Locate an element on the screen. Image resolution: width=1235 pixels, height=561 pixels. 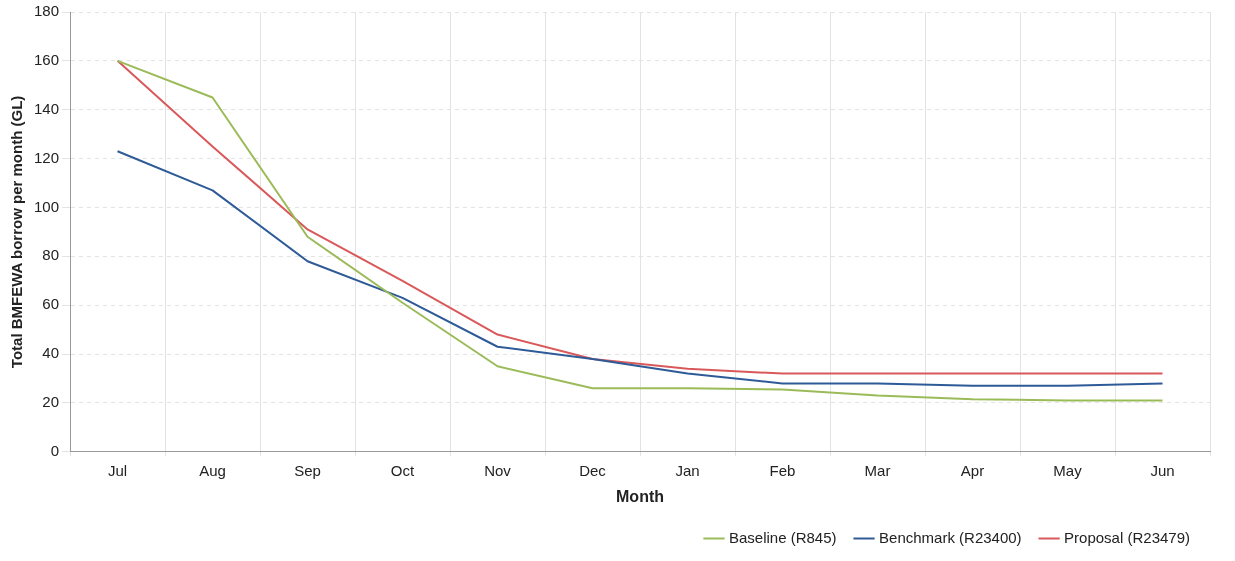
x-tick-label: Feb is located at coordinates (782, 470).